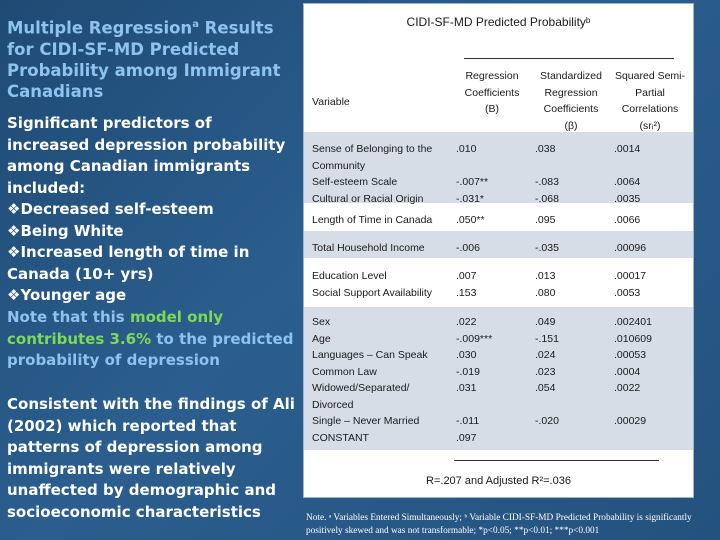 The height and width of the screenshot is (540, 720). What do you see at coordinates (492, 92) in the screenshot?
I see `col-header-b: Regression Coefficients (B)` at bounding box center [492, 92].